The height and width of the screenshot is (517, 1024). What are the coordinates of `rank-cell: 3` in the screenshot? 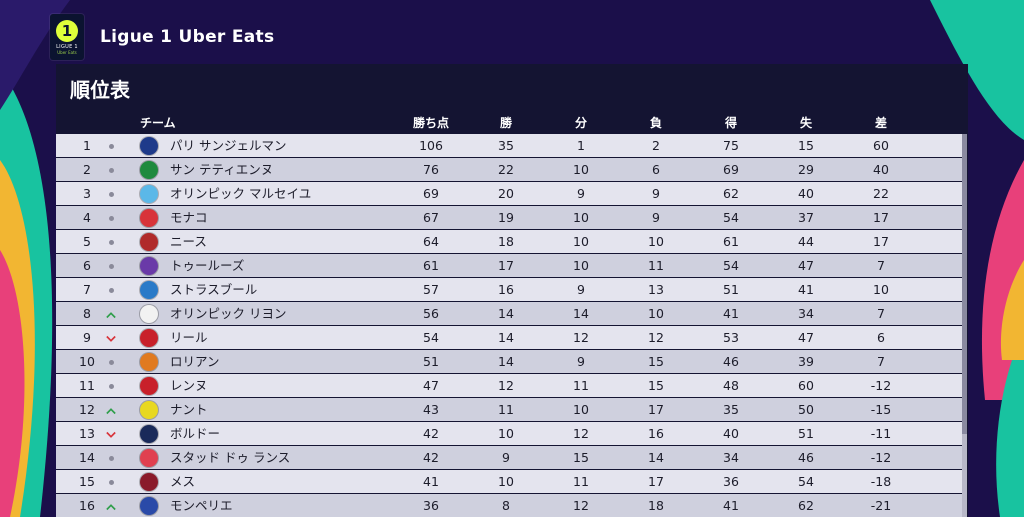 It's located at (87, 193).